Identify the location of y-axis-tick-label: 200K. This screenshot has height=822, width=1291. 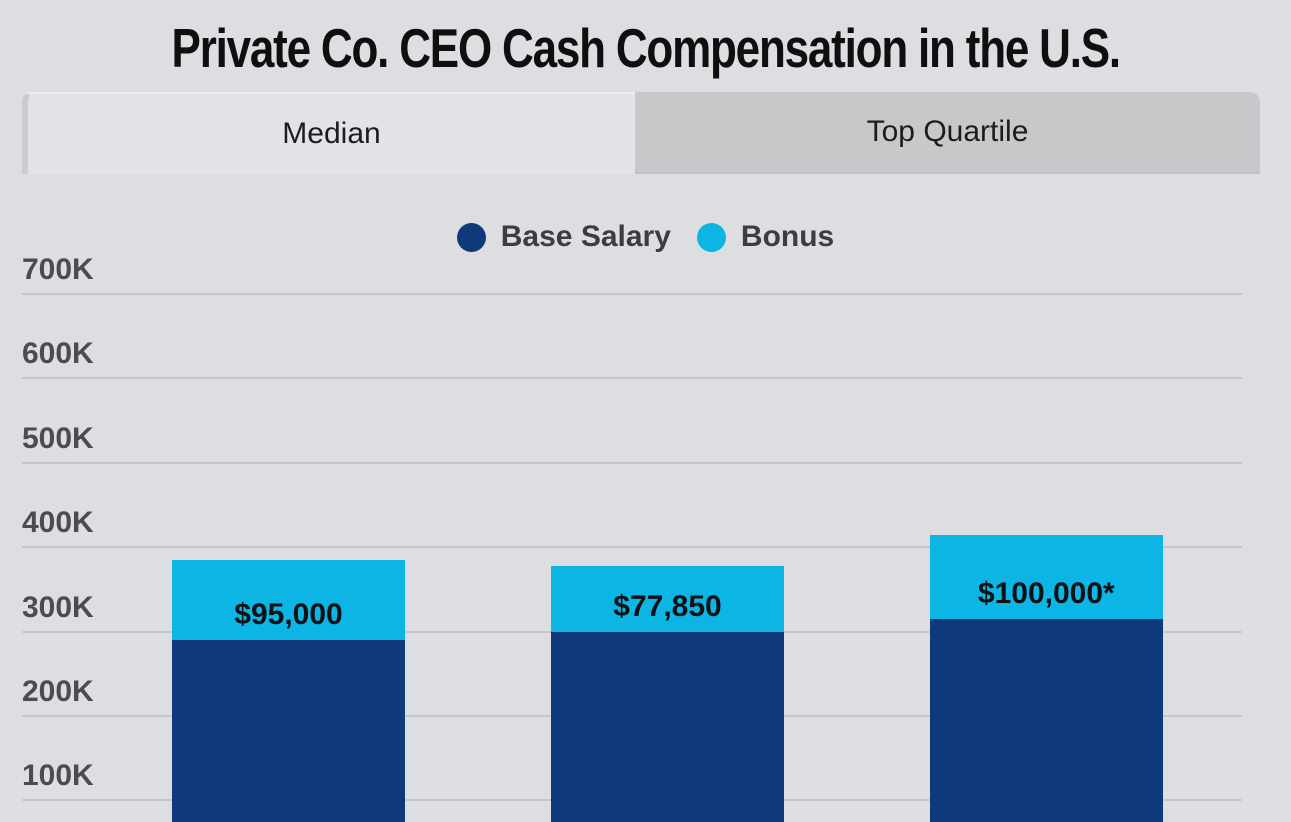
(58, 691).